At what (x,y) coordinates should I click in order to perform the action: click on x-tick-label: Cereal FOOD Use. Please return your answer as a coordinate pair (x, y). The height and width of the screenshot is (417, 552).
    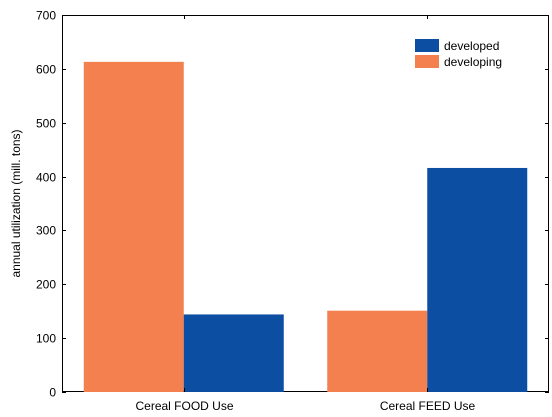
    Looking at the image, I should click on (184, 406).